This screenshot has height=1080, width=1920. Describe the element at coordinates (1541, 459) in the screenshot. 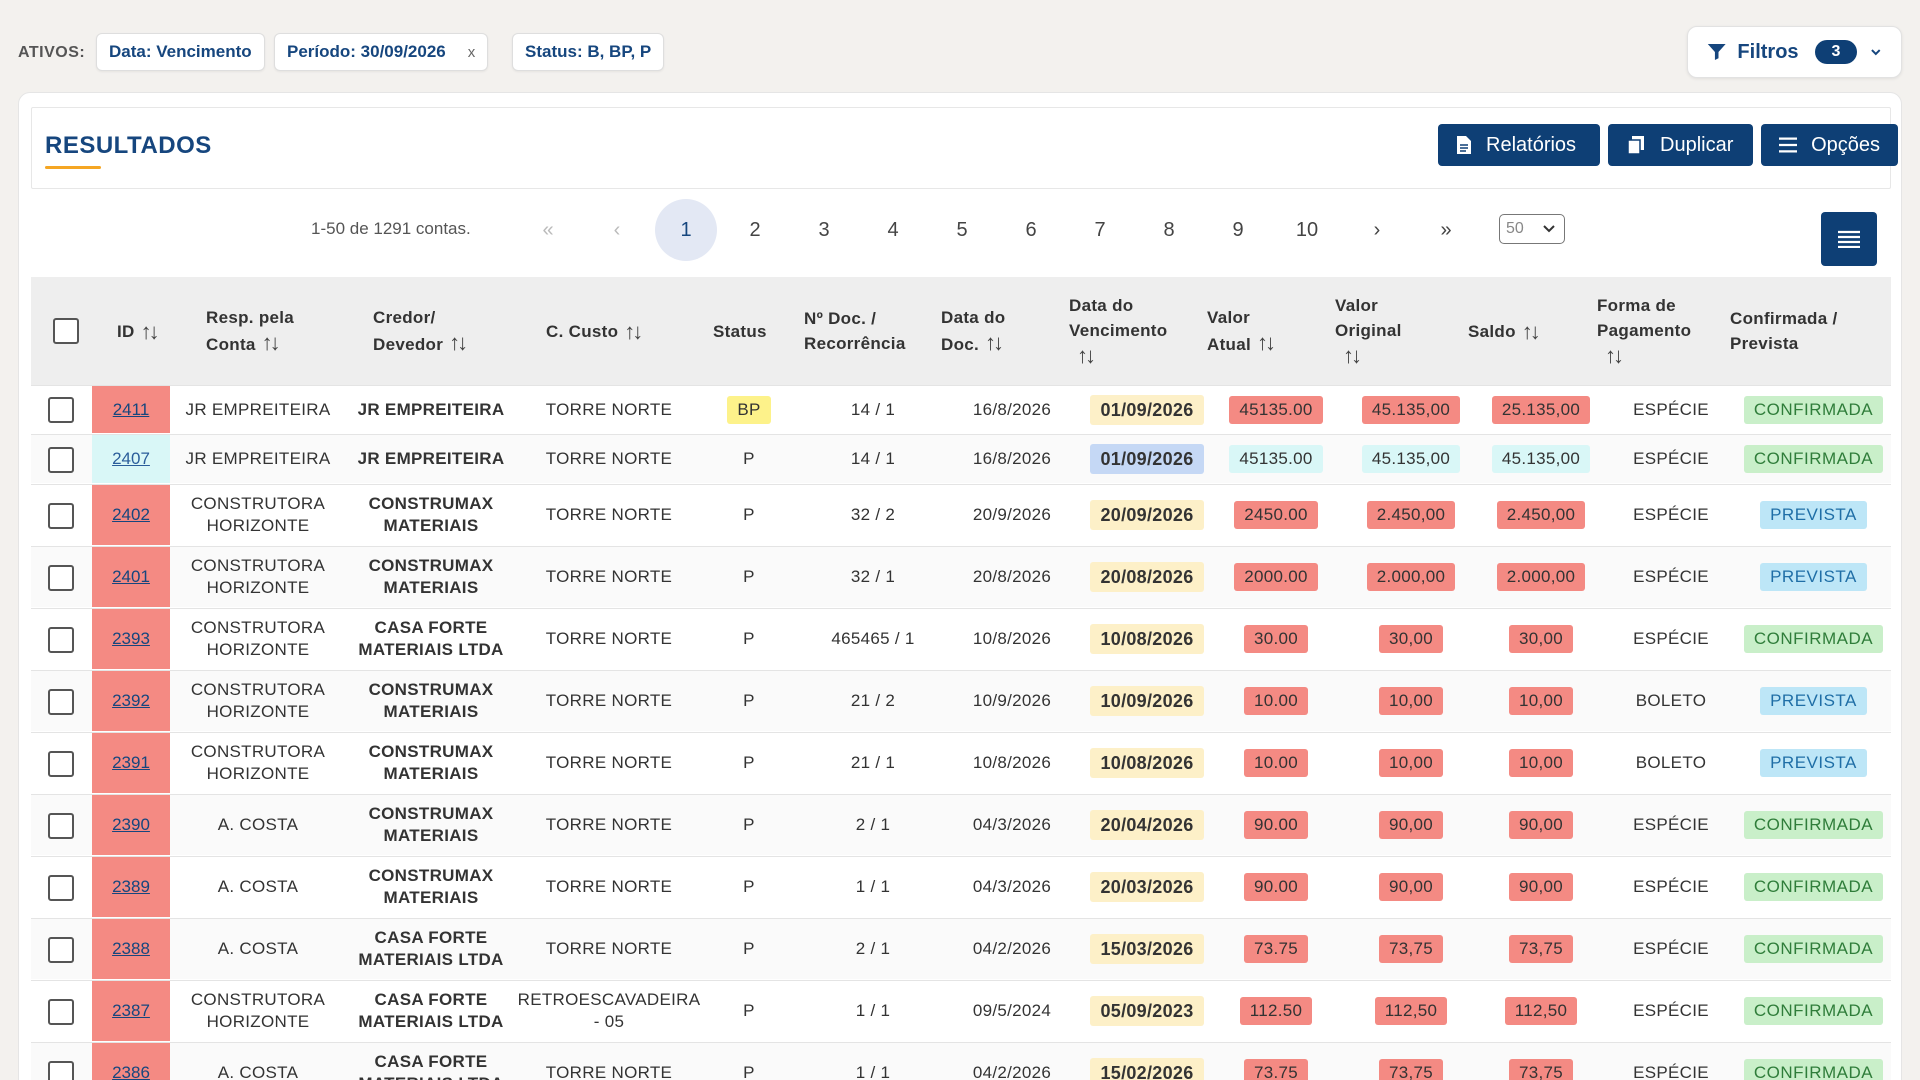

I see `saldo-cell: 45.135,00` at that location.